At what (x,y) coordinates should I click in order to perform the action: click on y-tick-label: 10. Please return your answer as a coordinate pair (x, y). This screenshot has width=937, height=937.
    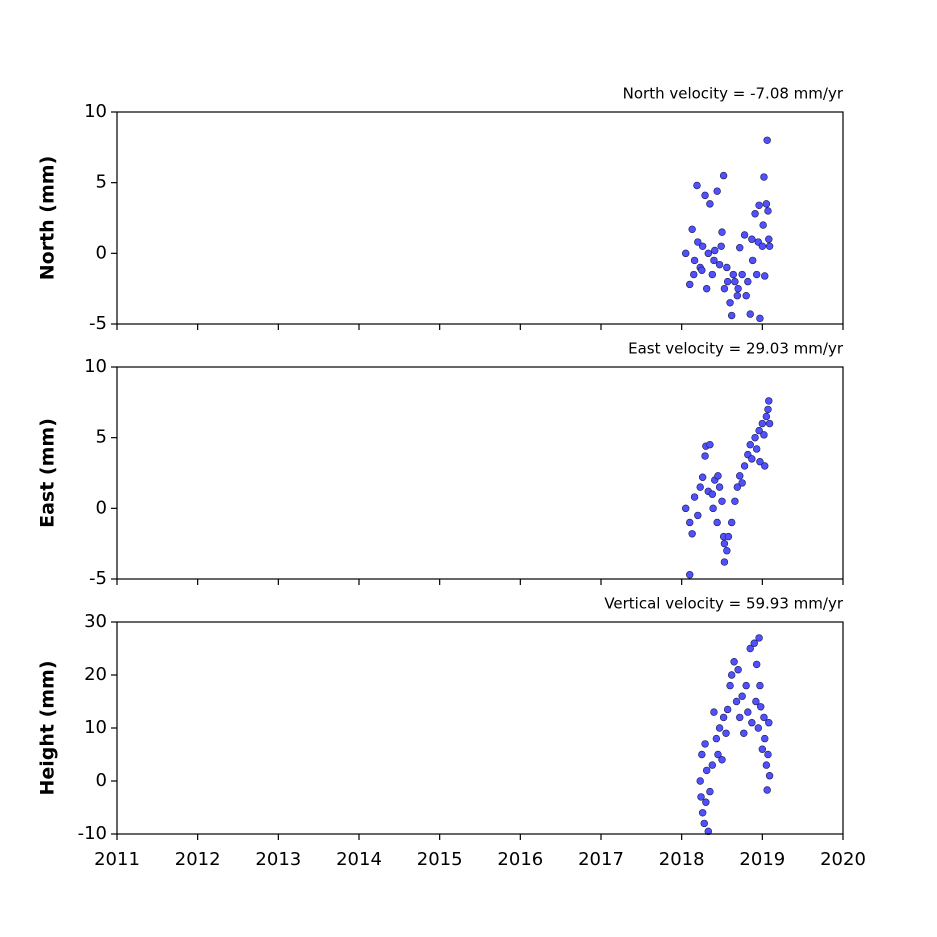
    Looking at the image, I should click on (95, 111).